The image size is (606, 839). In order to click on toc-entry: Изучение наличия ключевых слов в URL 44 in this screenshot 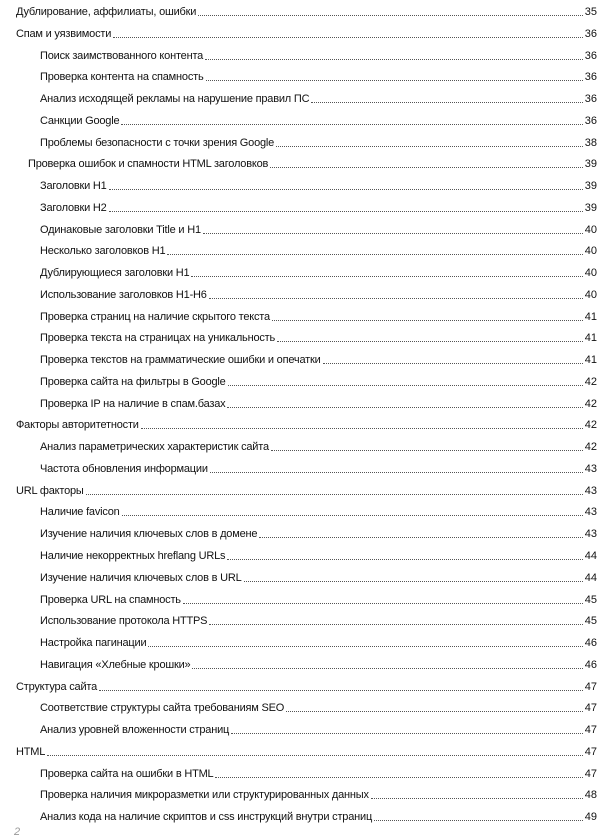, I will do `click(318, 577)`.